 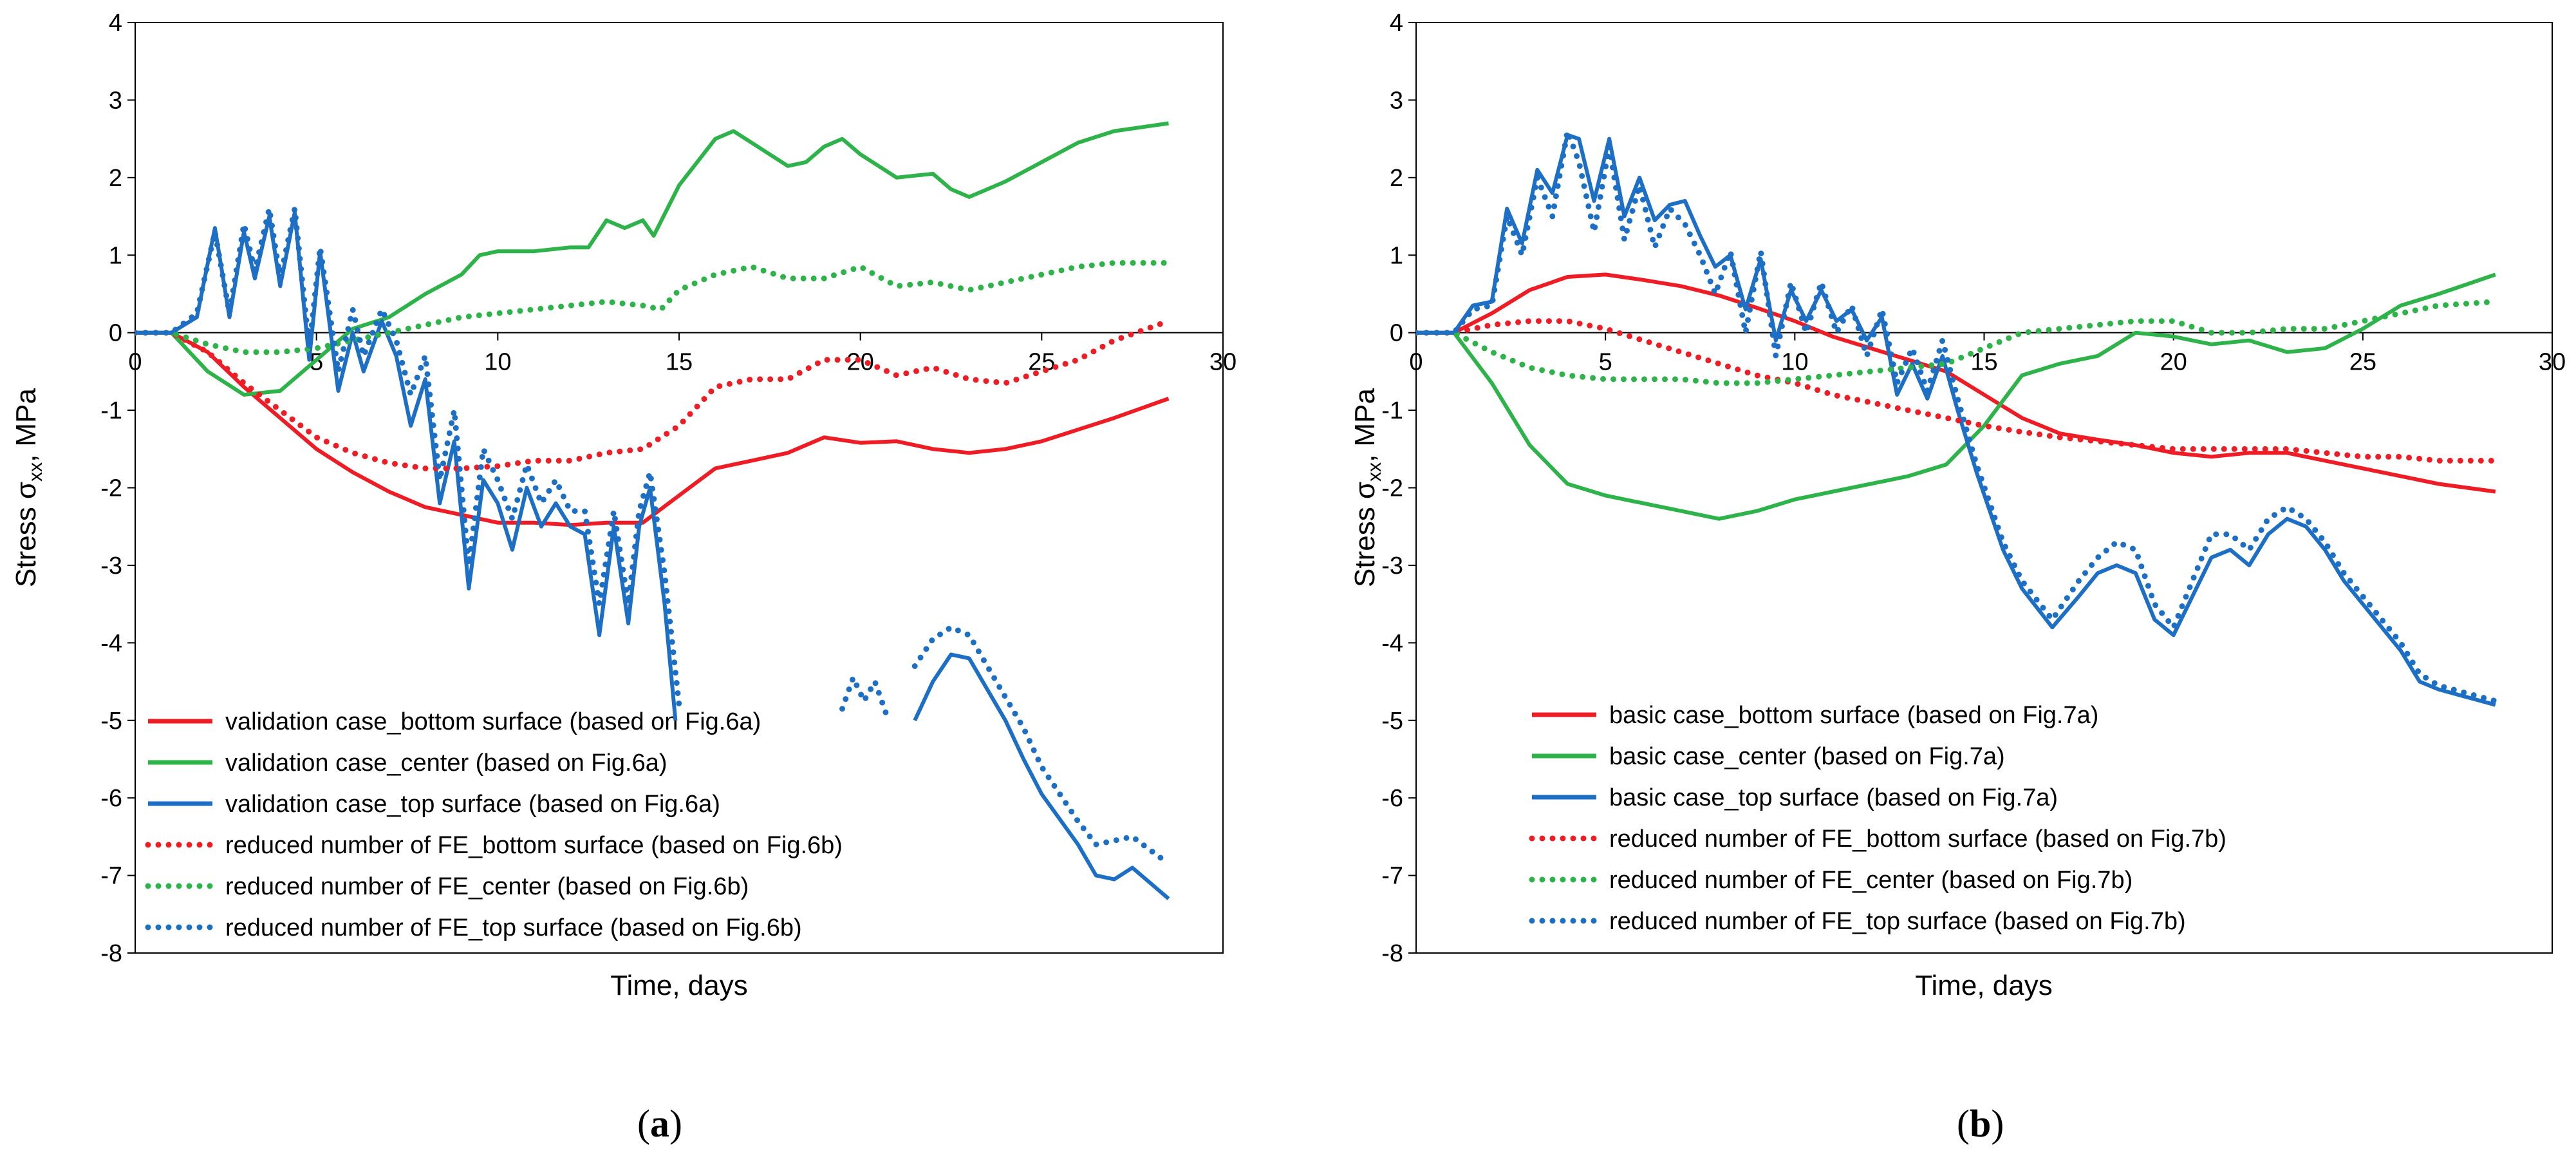 What do you see at coordinates (446, 763) in the screenshot?
I see `legend-label-2: validation case_center (based on Fig.6a)` at bounding box center [446, 763].